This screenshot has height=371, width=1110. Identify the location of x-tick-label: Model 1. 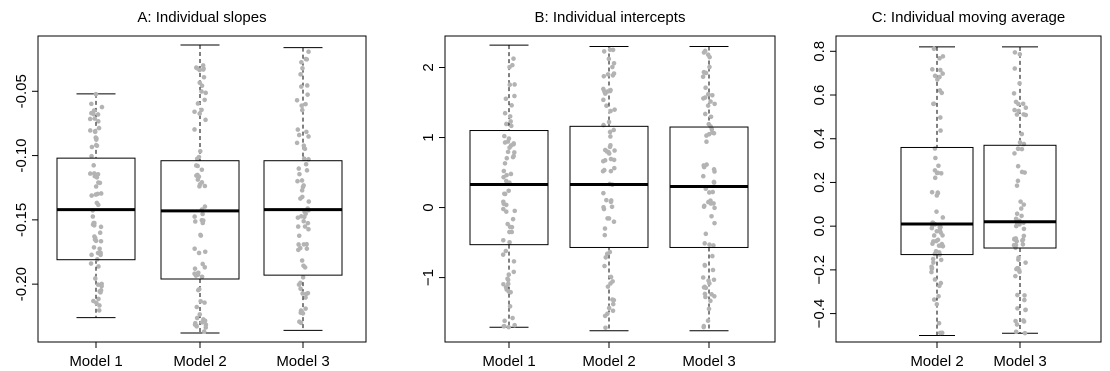
(95, 361).